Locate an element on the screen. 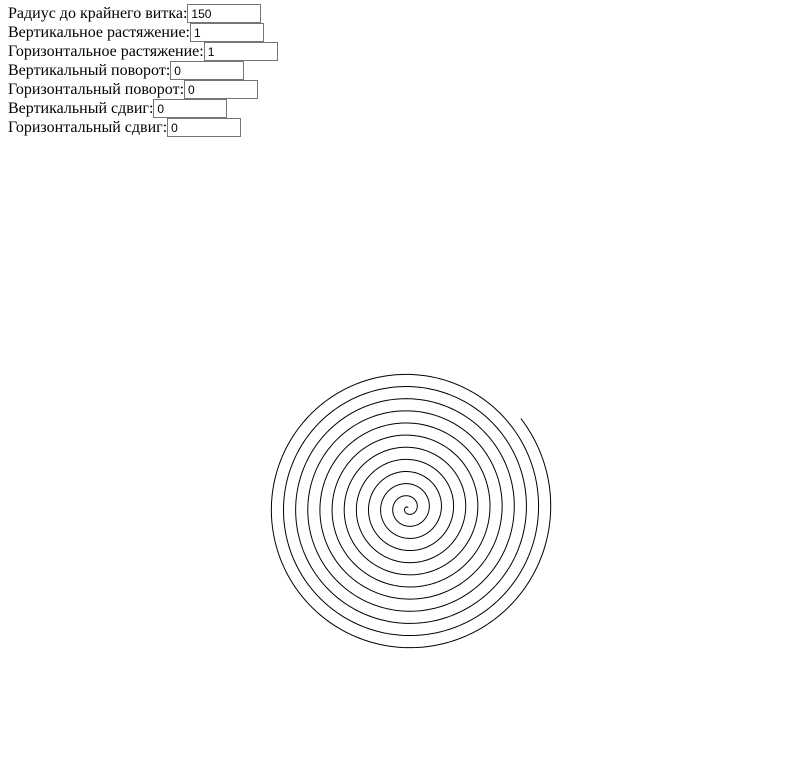 The height and width of the screenshot is (760, 808). radius-row: Радиус до крайнего витка: is located at coordinates (143, 13).